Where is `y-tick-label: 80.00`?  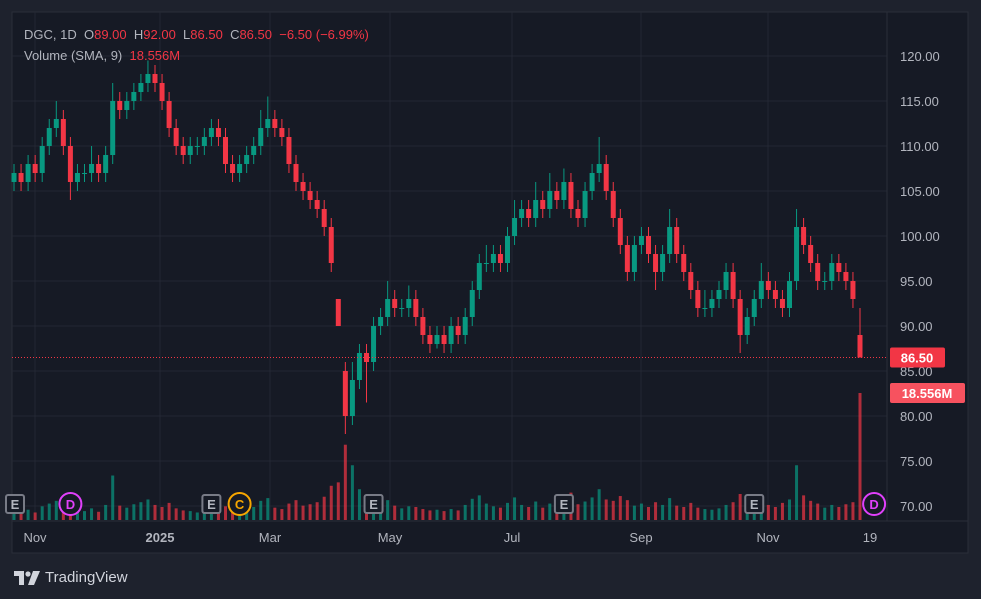
y-tick-label: 80.00 is located at coordinates (916, 416).